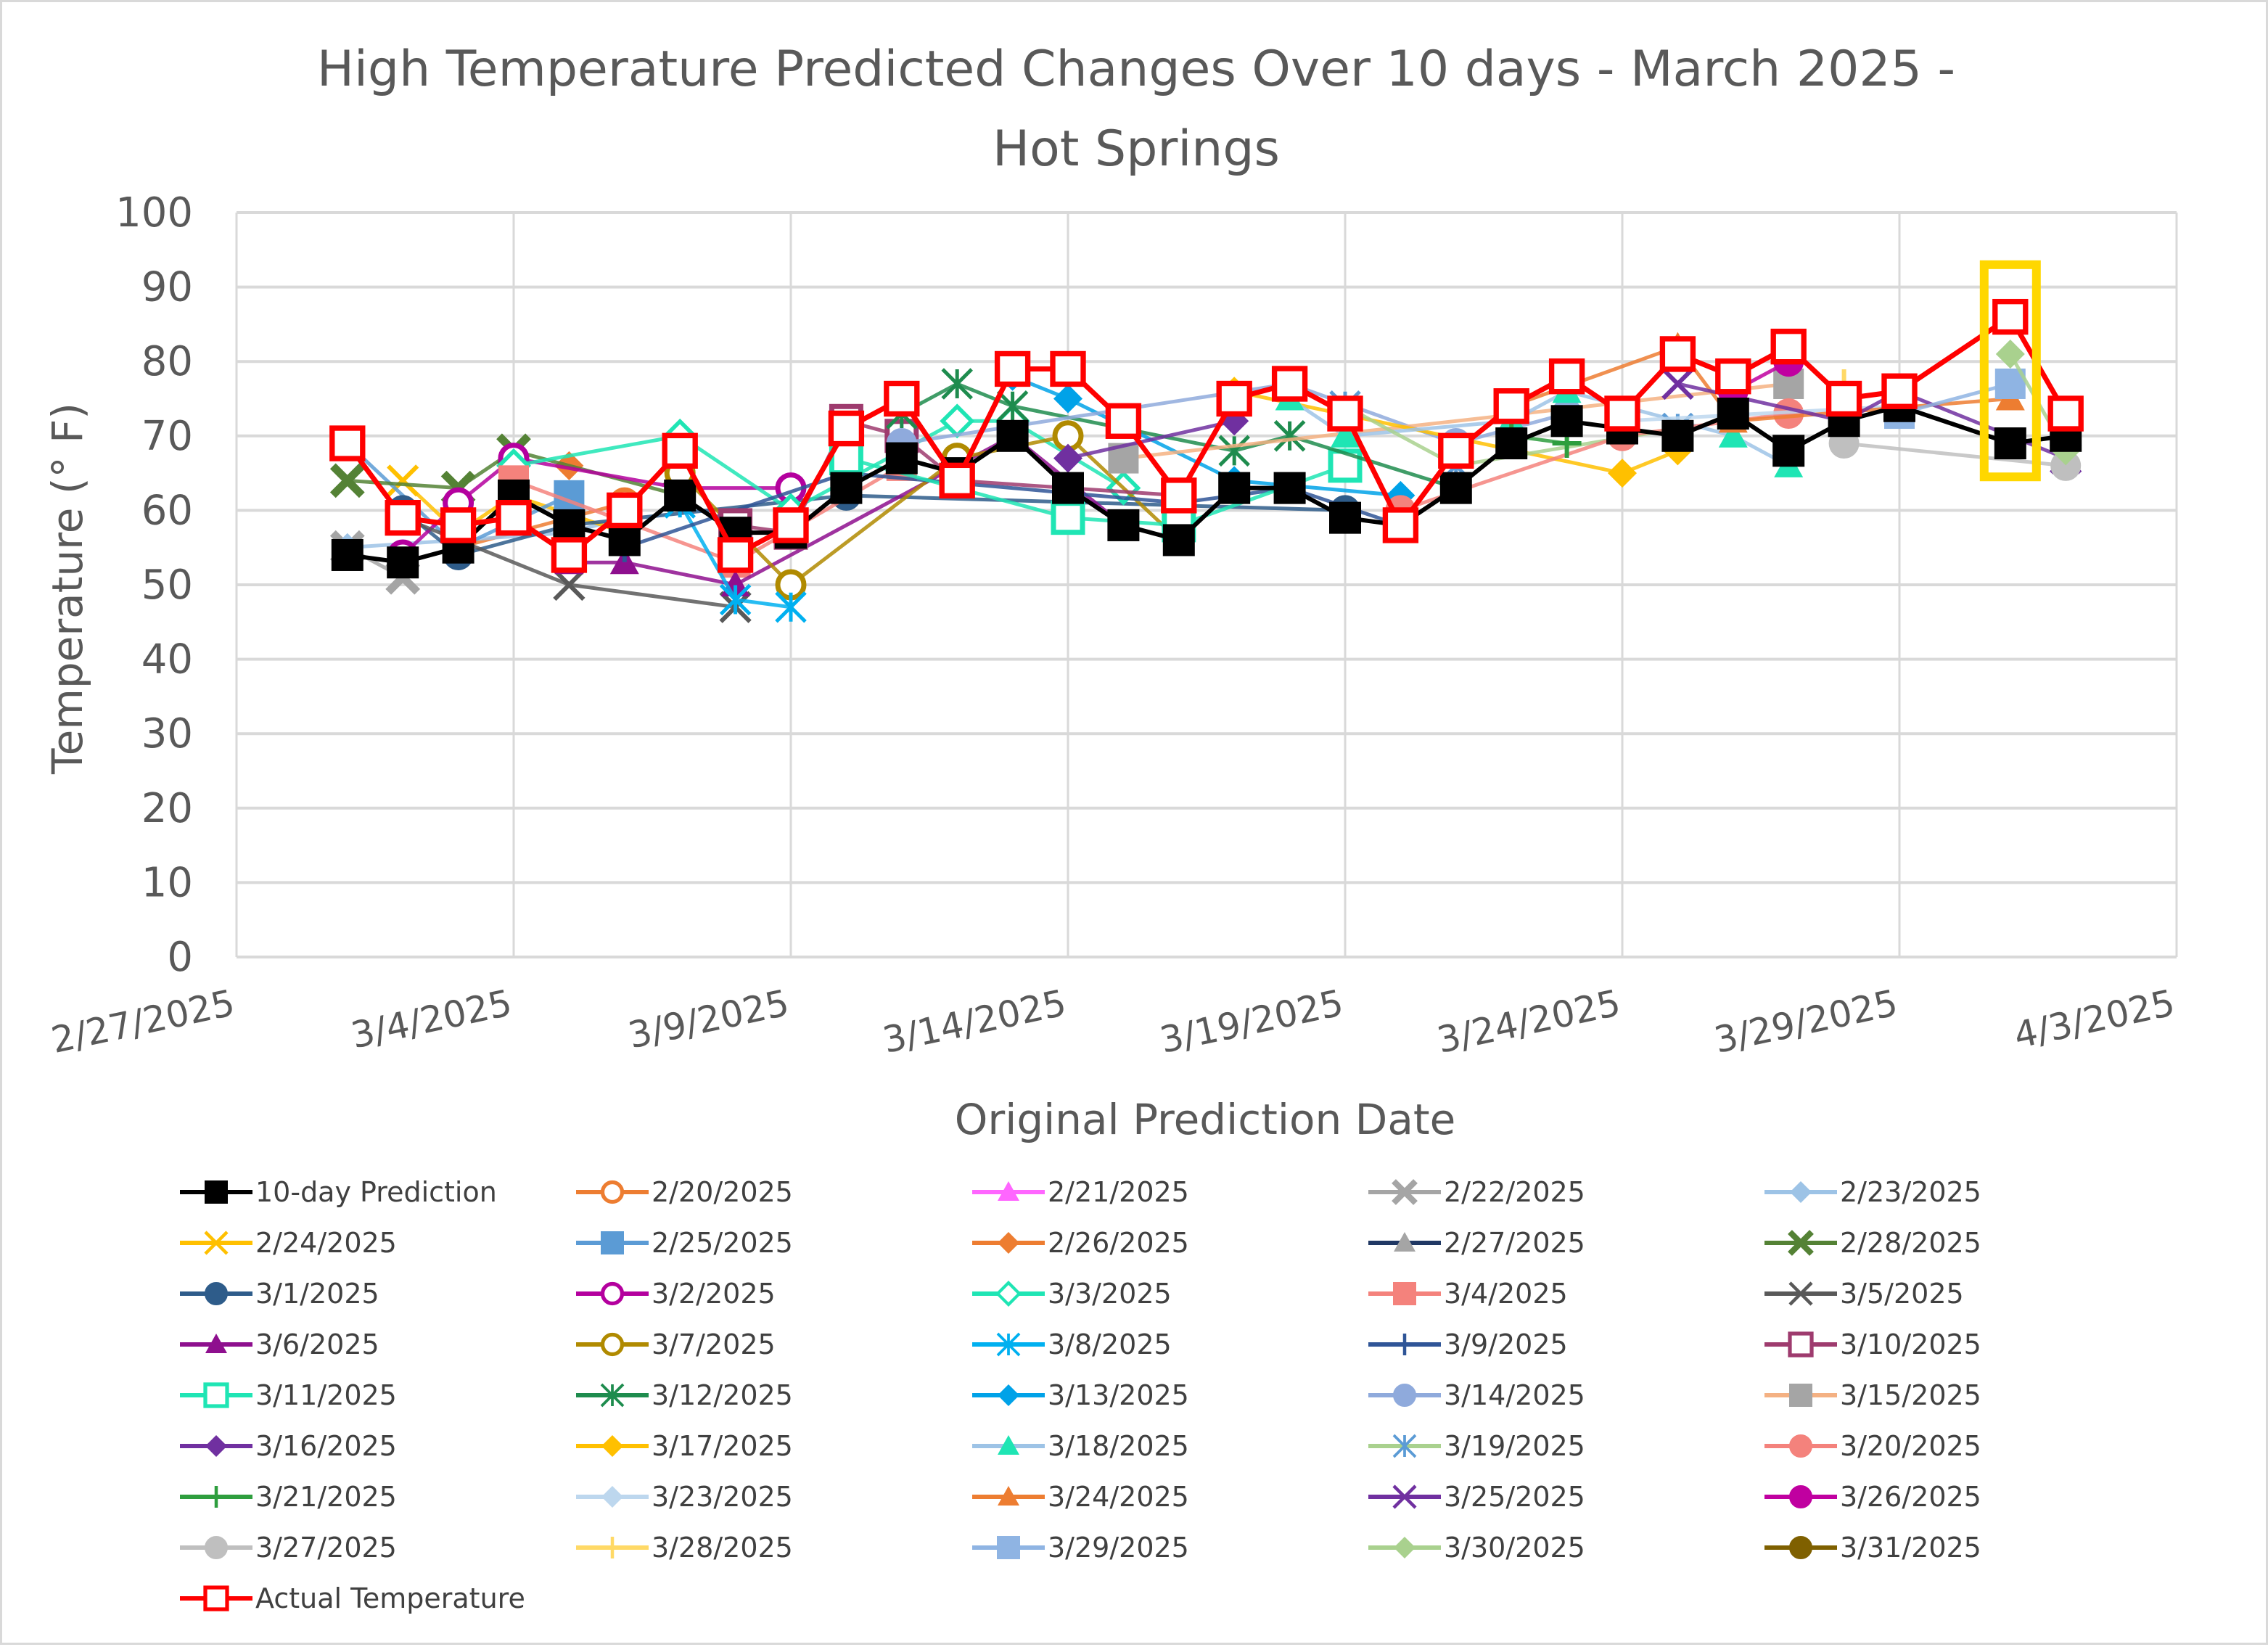 The height and width of the screenshot is (1647, 2268). Describe the element at coordinates (1506, 1344) in the screenshot. I see `legend-label: 3/9/2025` at that location.